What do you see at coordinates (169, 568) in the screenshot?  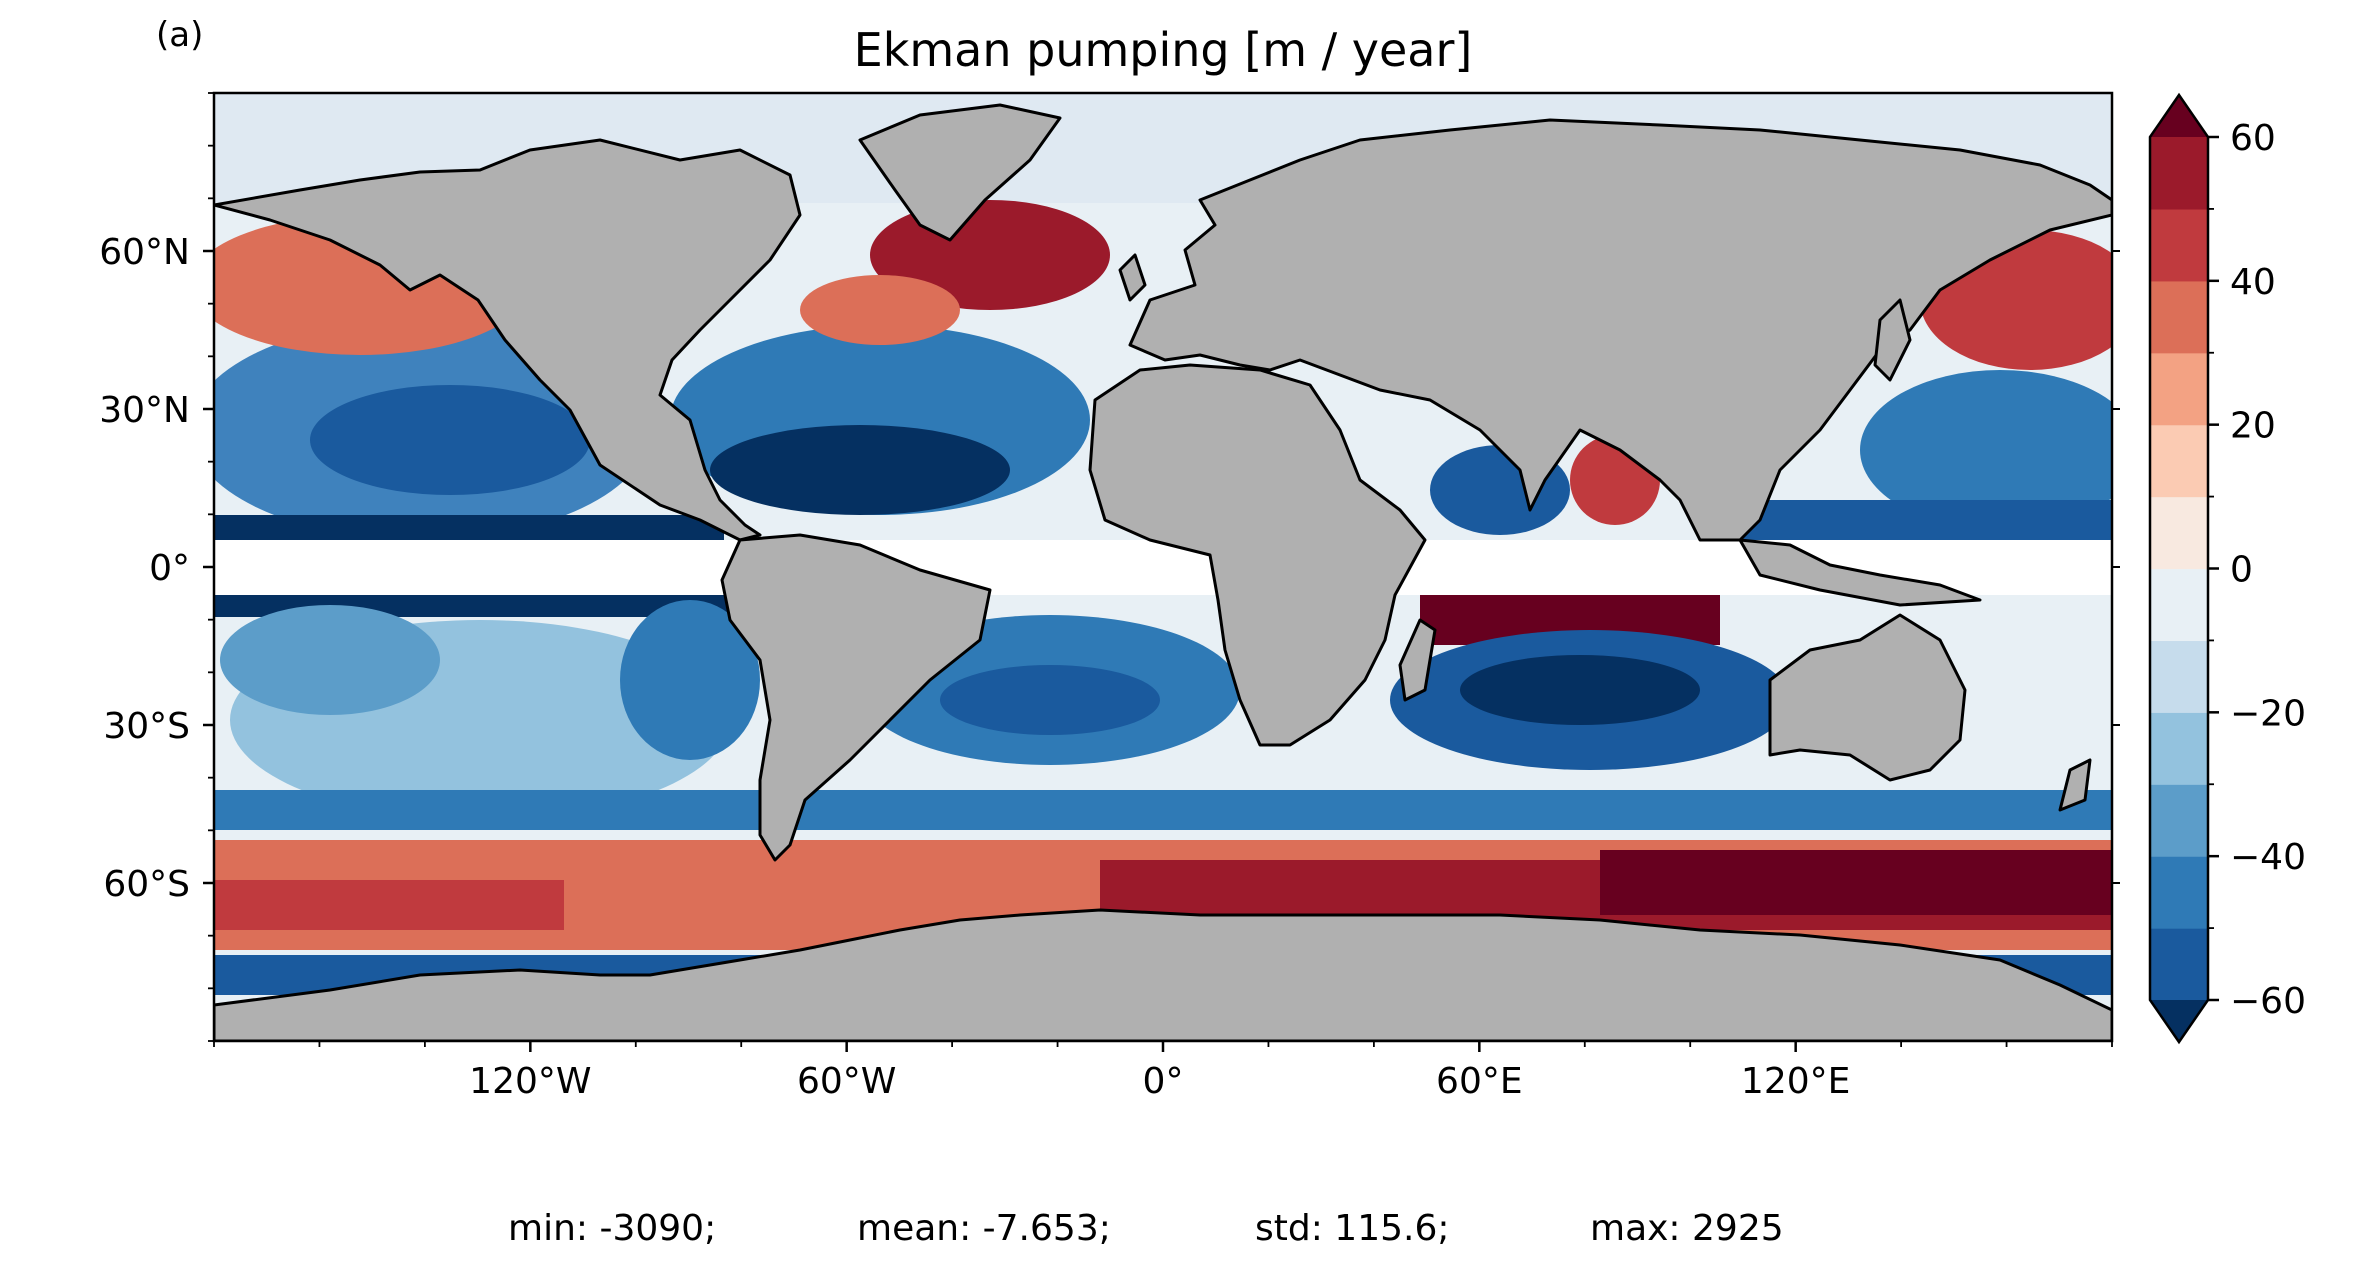 I see `y-tick-label: 0°` at bounding box center [169, 568].